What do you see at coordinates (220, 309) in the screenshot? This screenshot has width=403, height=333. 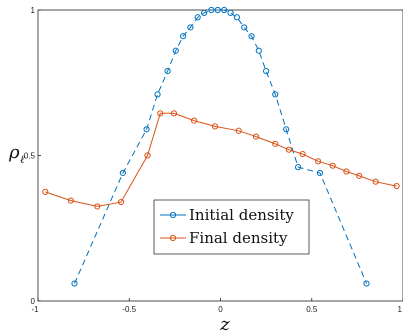 I see `x-tick-label: 0` at bounding box center [220, 309].